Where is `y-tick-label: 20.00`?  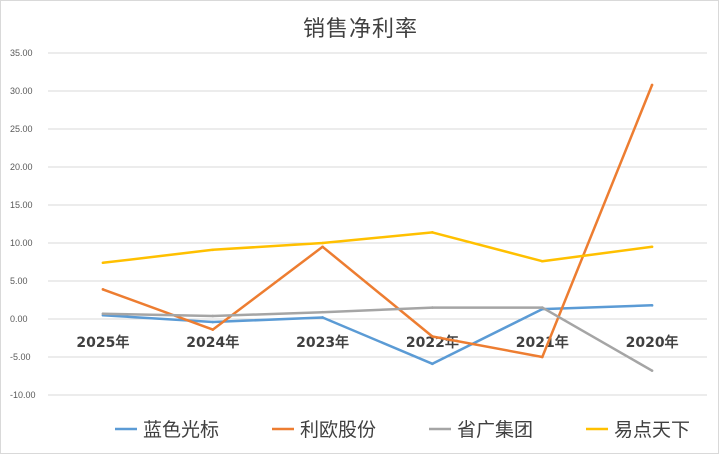
y-tick-label: 20.00 is located at coordinates (21, 167).